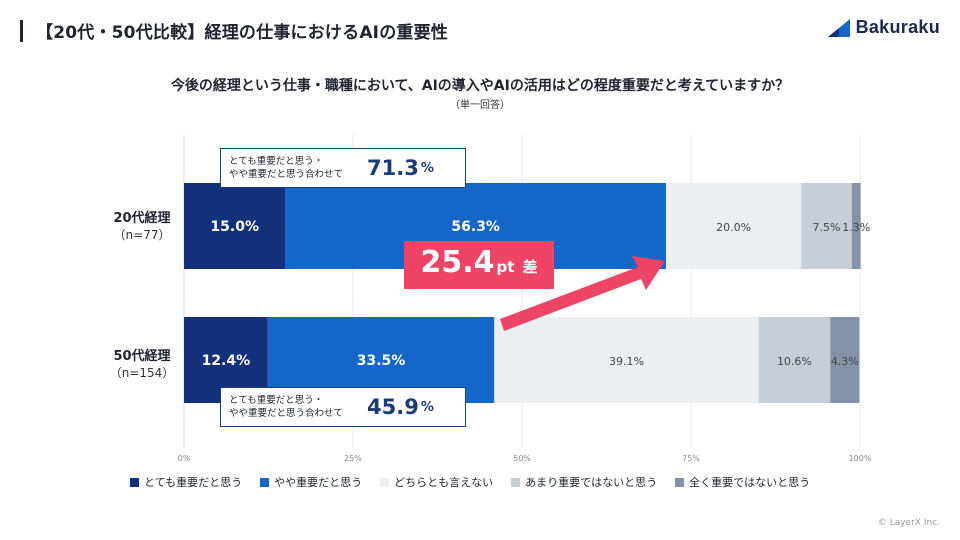 The height and width of the screenshot is (540, 960). I want to click on callout-20s-total: とても重要だと思う・ やや重要だと思う合わせて 71.3 %, so click(343, 168).